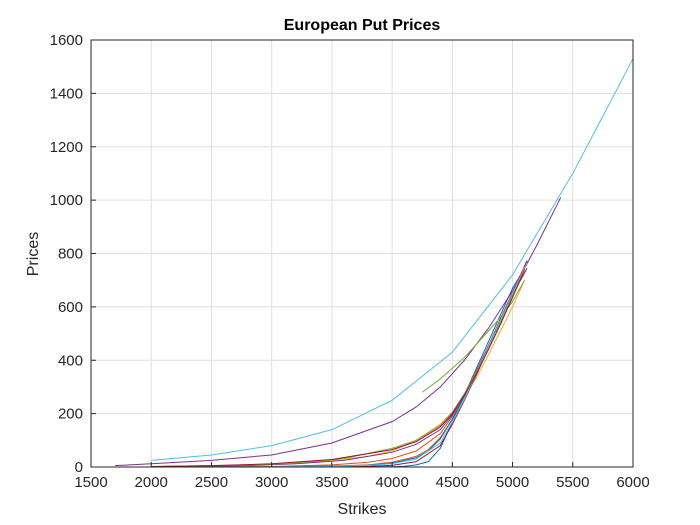  Describe the element at coordinates (33, 254) in the screenshot. I see `y-axis-label: Prices` at that location.